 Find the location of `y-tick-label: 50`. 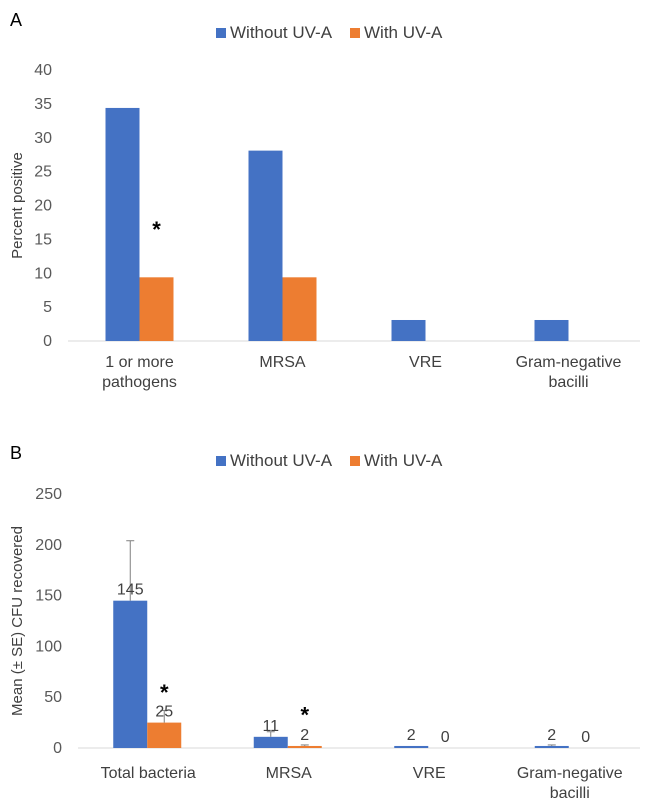

y-tick-label: 50 is located at coordinates (53, 697).